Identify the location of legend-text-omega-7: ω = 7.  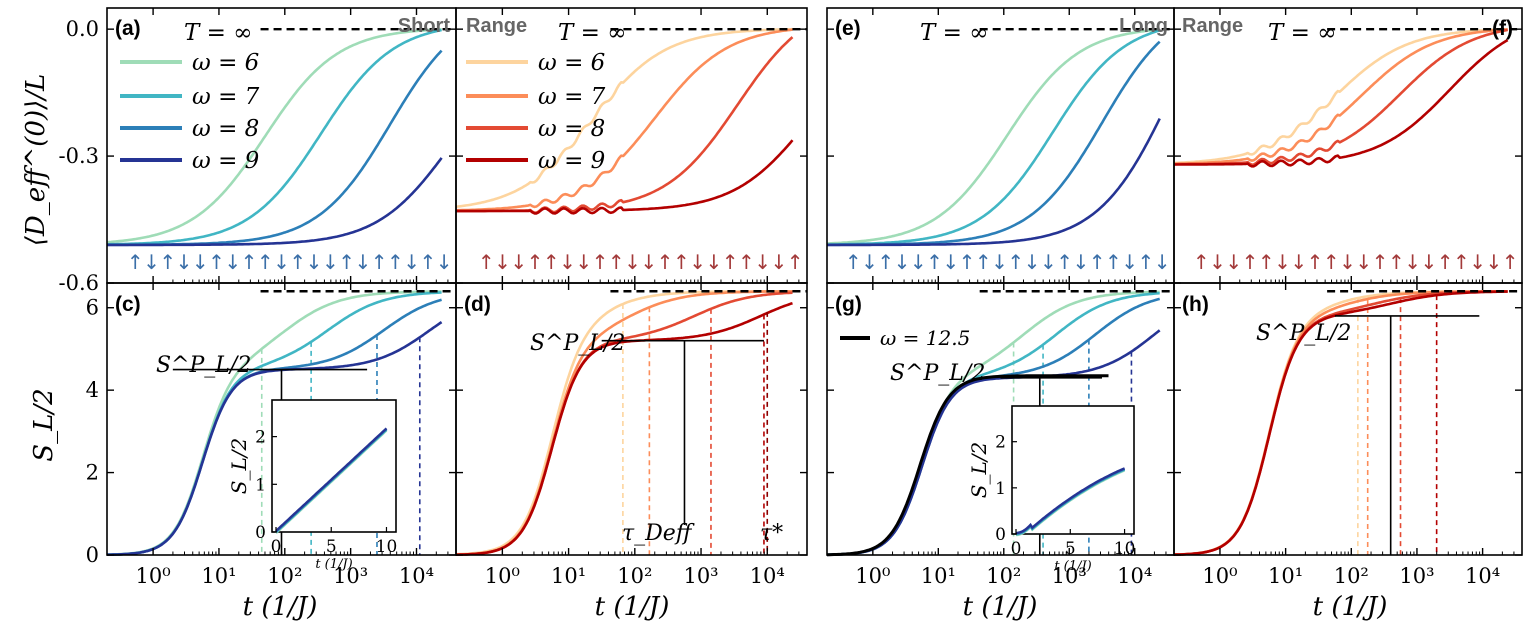
(226, 97).